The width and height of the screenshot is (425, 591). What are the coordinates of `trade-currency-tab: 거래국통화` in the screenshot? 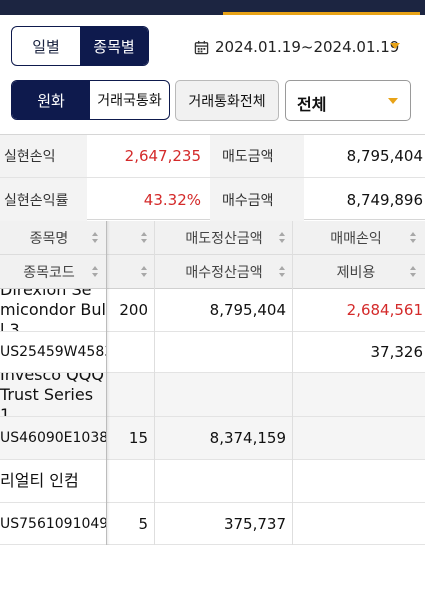 It's located at (129, 101).